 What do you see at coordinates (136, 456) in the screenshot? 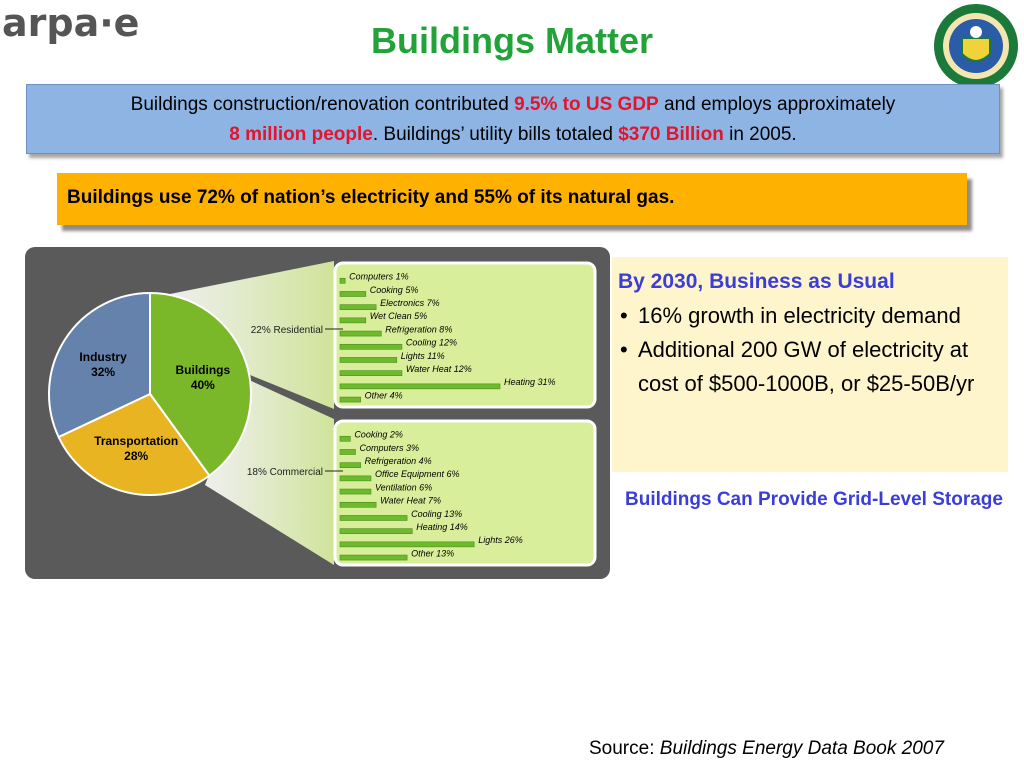
I see `pie-value-transportation: 28%` at bounding box center [136, 456].